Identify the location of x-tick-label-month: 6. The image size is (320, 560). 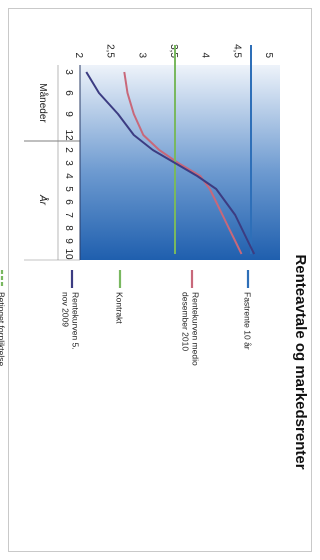
(68, 93).